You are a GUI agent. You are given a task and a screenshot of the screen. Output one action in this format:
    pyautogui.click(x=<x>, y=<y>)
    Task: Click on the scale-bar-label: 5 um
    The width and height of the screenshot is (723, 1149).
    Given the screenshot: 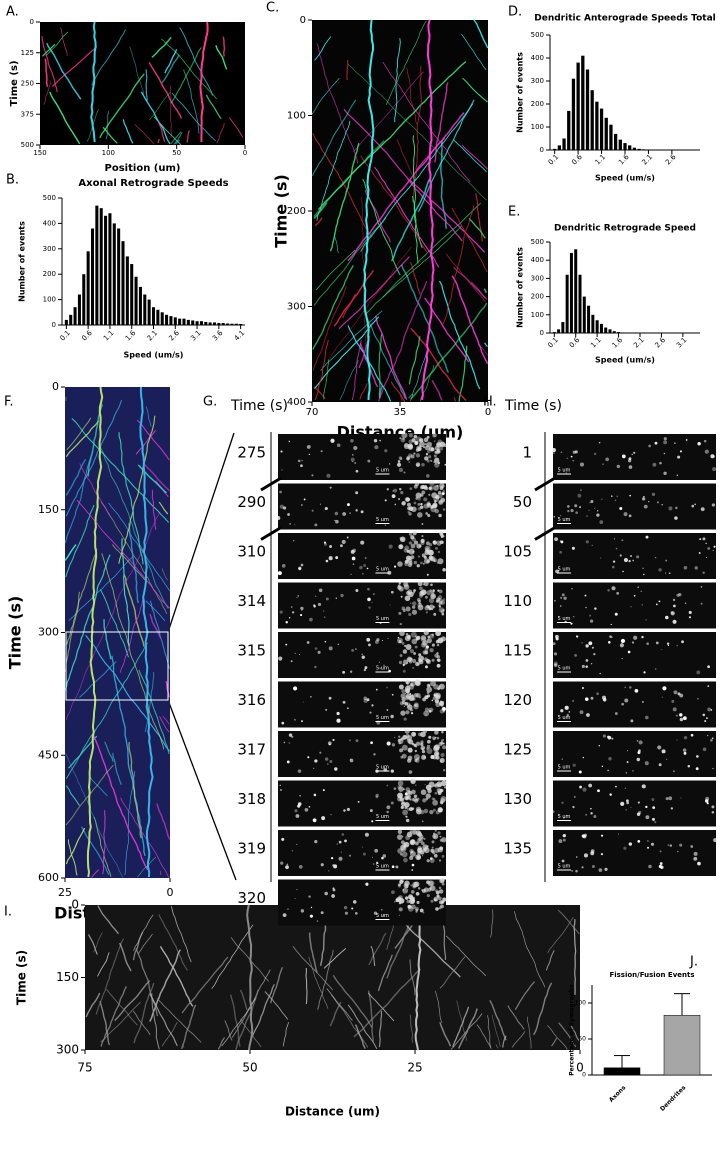 What is the action you would take?
    pyautogui.click(x=564, y=669)
    